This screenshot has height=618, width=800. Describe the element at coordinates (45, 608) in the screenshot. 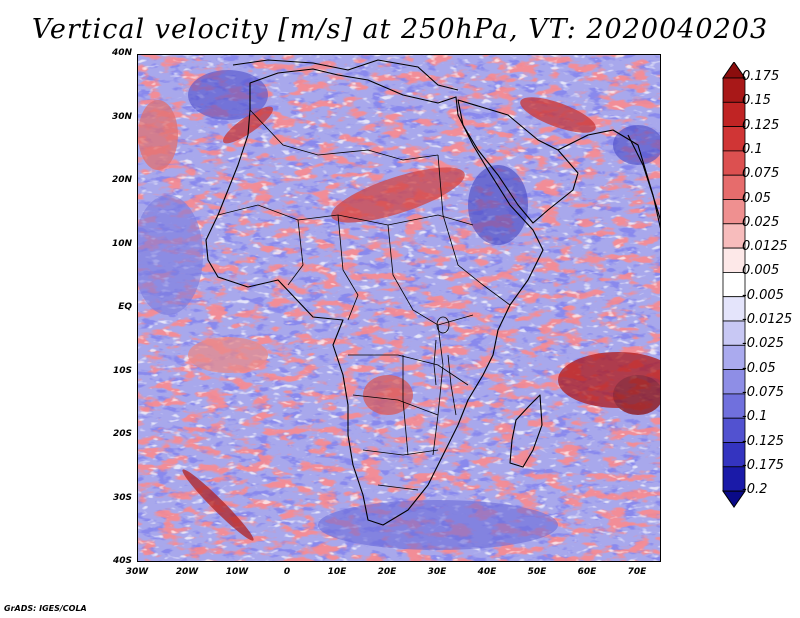

I see `grads-credit: GrADS: IGES/COLA` at that location.